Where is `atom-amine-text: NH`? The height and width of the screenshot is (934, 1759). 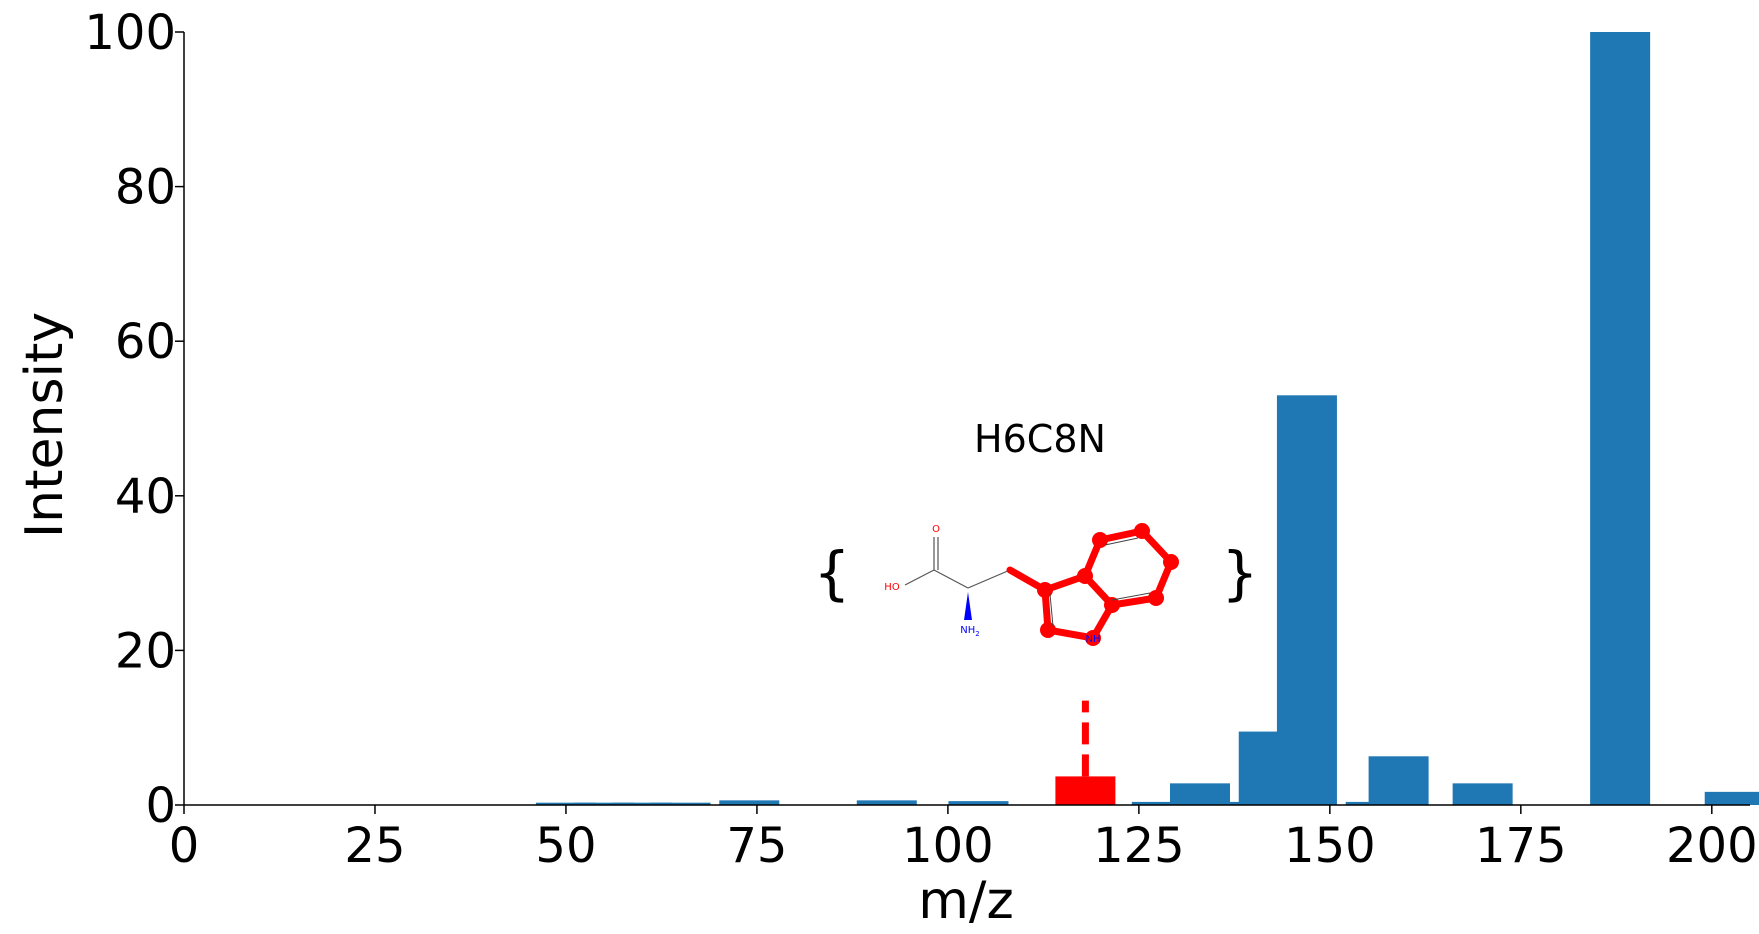
atom-amine-text: NH is located at coordinates (967, 630).